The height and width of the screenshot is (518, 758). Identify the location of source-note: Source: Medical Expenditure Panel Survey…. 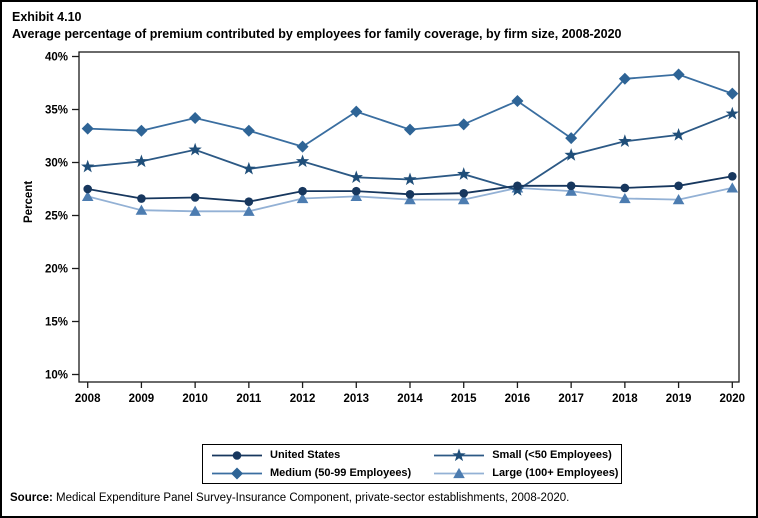
(289, 498).